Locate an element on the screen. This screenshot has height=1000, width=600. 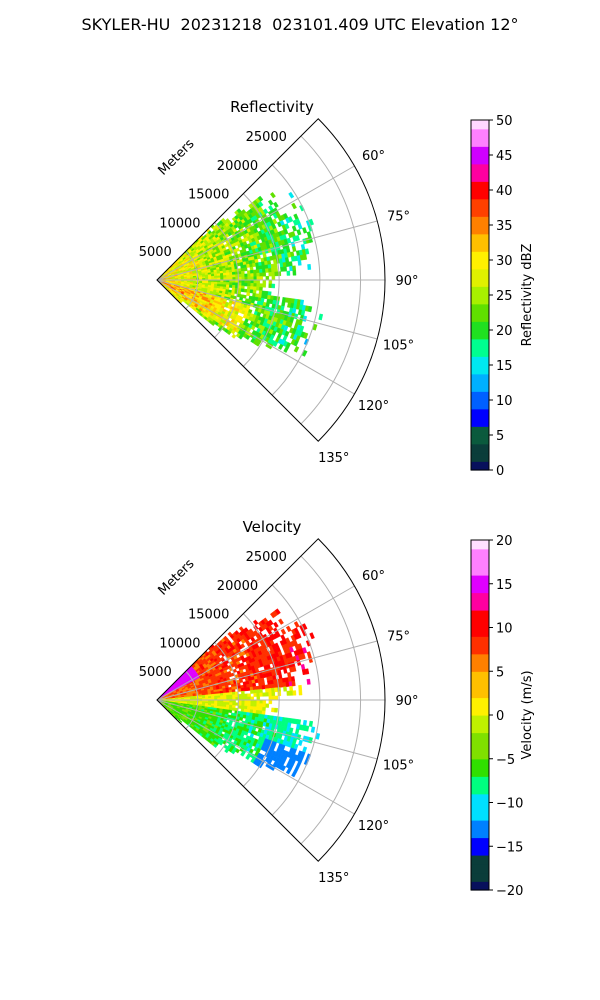
colorbar-tick-label: 15 is located at coordinates (504, 585).